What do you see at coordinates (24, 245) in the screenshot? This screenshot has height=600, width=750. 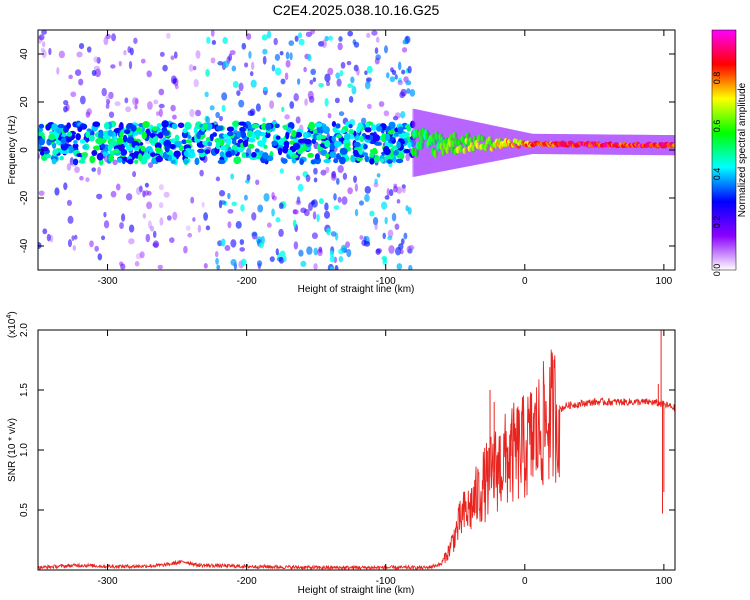 I see `spectrogram-y-tick-label: -40` at bounding box center [24, 245].